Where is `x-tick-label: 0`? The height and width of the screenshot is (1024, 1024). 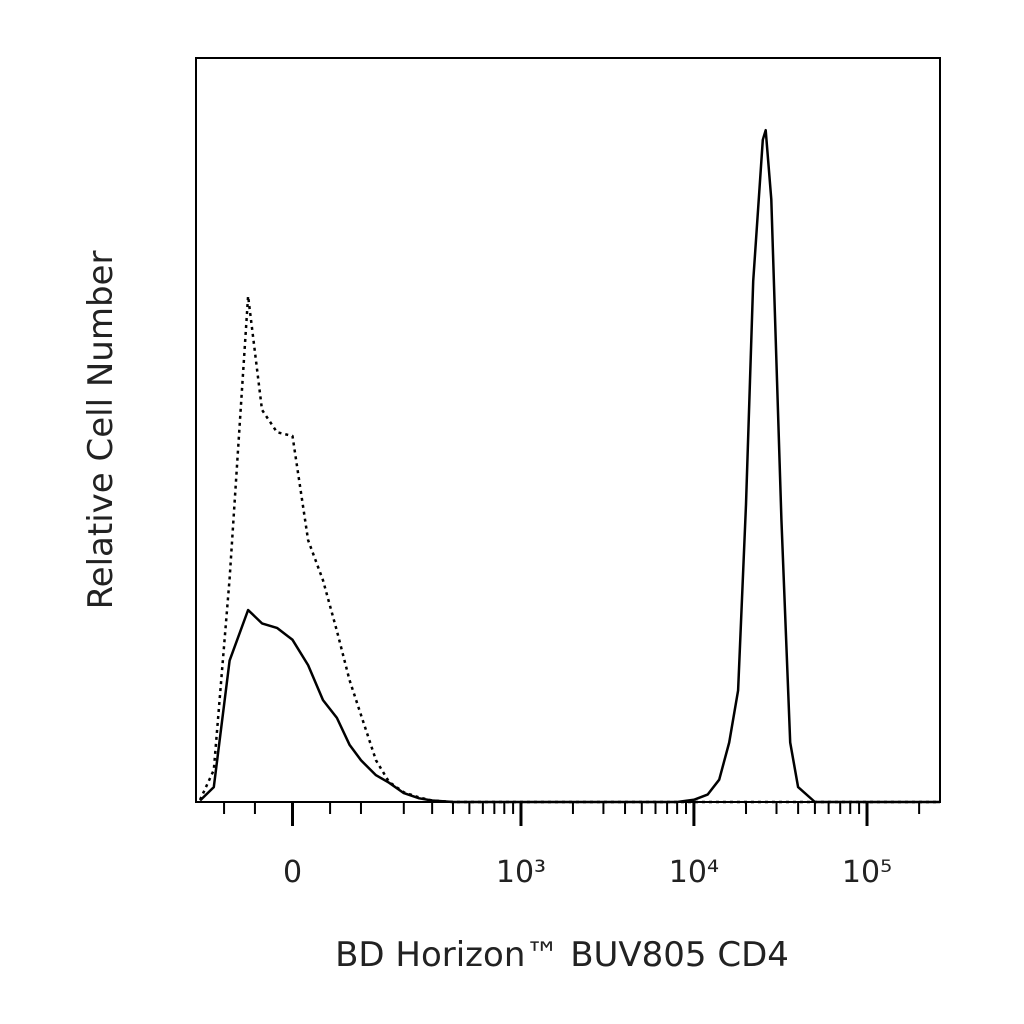
x-tick-label: 0 is located at coordinates (292, 872).